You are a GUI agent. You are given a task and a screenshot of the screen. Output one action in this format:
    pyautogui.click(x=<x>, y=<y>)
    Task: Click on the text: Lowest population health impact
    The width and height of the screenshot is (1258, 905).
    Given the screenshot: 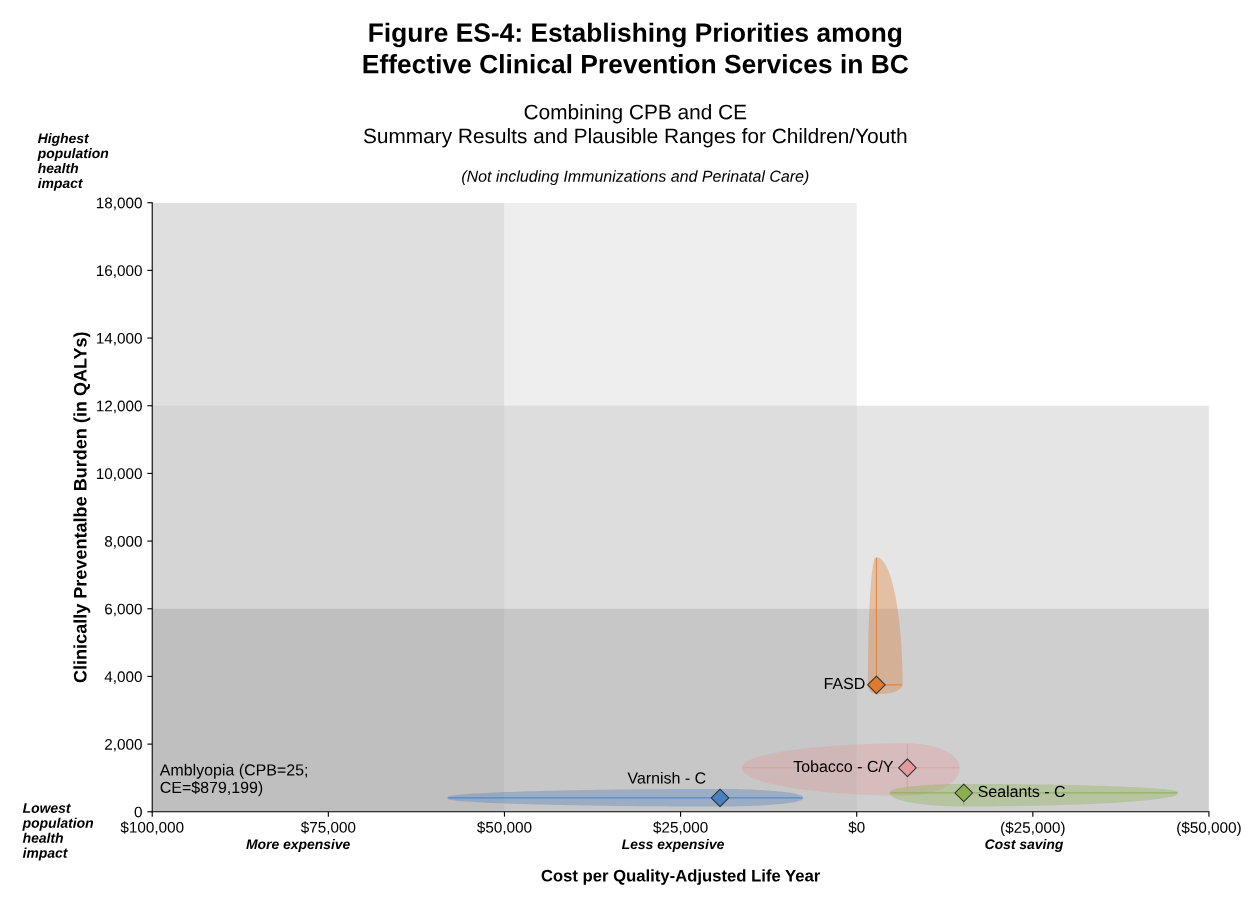 What is the action you would take?
    pyautogui.click(x=58, y=832)
    